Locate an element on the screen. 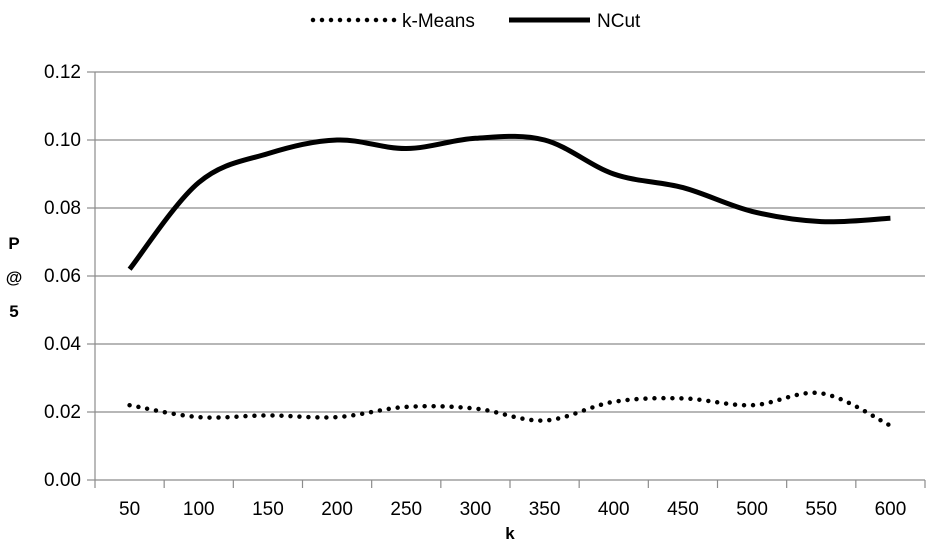  x-axis-title: k is located at coordinates (510, 533).